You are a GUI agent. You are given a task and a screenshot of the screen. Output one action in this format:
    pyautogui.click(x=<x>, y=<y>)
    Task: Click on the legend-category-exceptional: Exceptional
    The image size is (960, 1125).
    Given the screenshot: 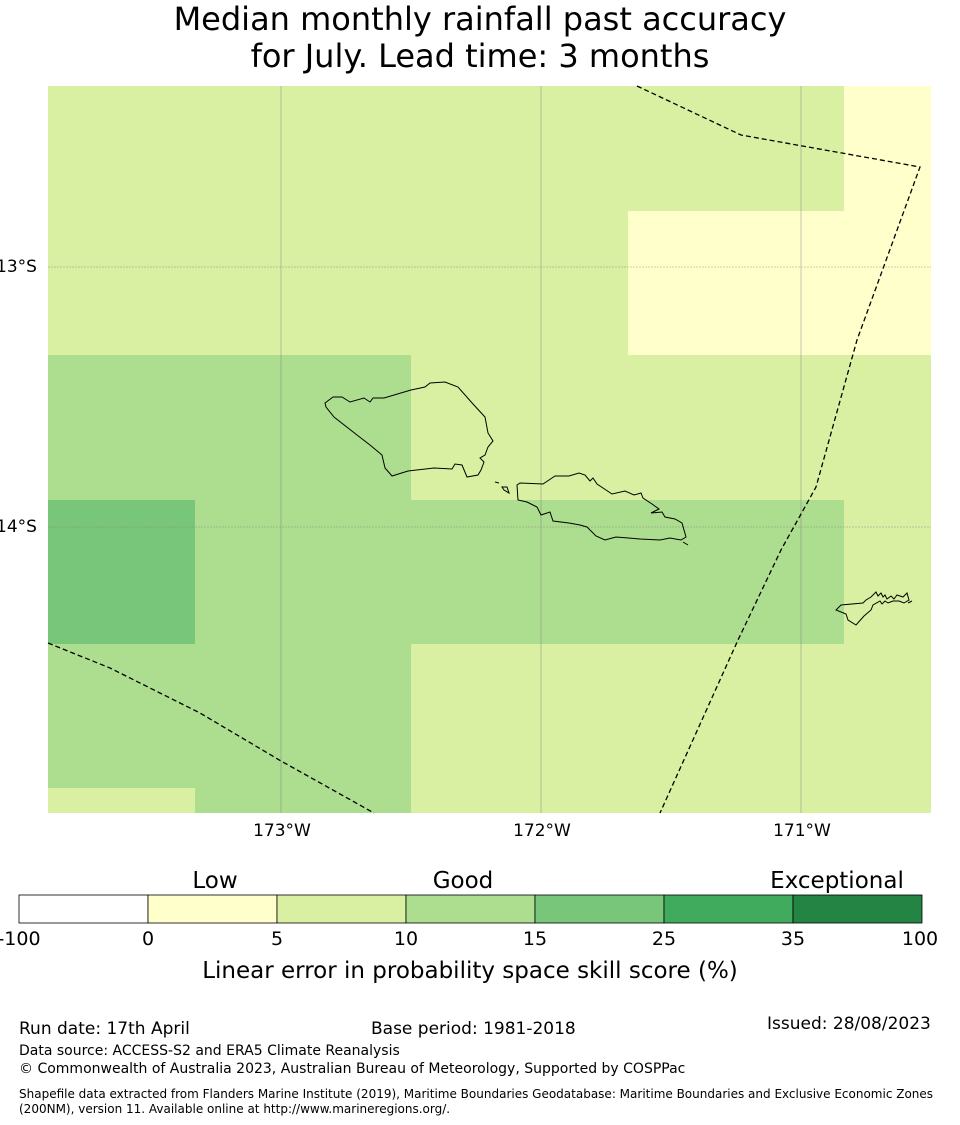 What is the action you would take?
    pyautogui.click(x=837, y=881)
    